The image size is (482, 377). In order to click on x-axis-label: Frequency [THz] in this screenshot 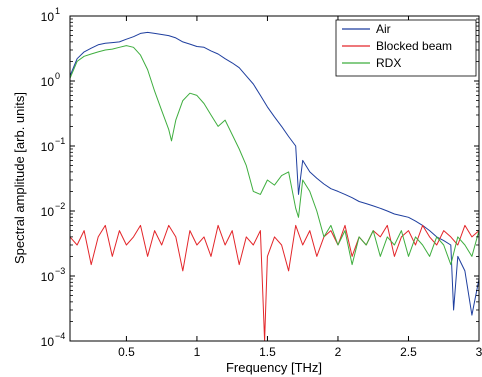, I will do `click(274, 367)`.